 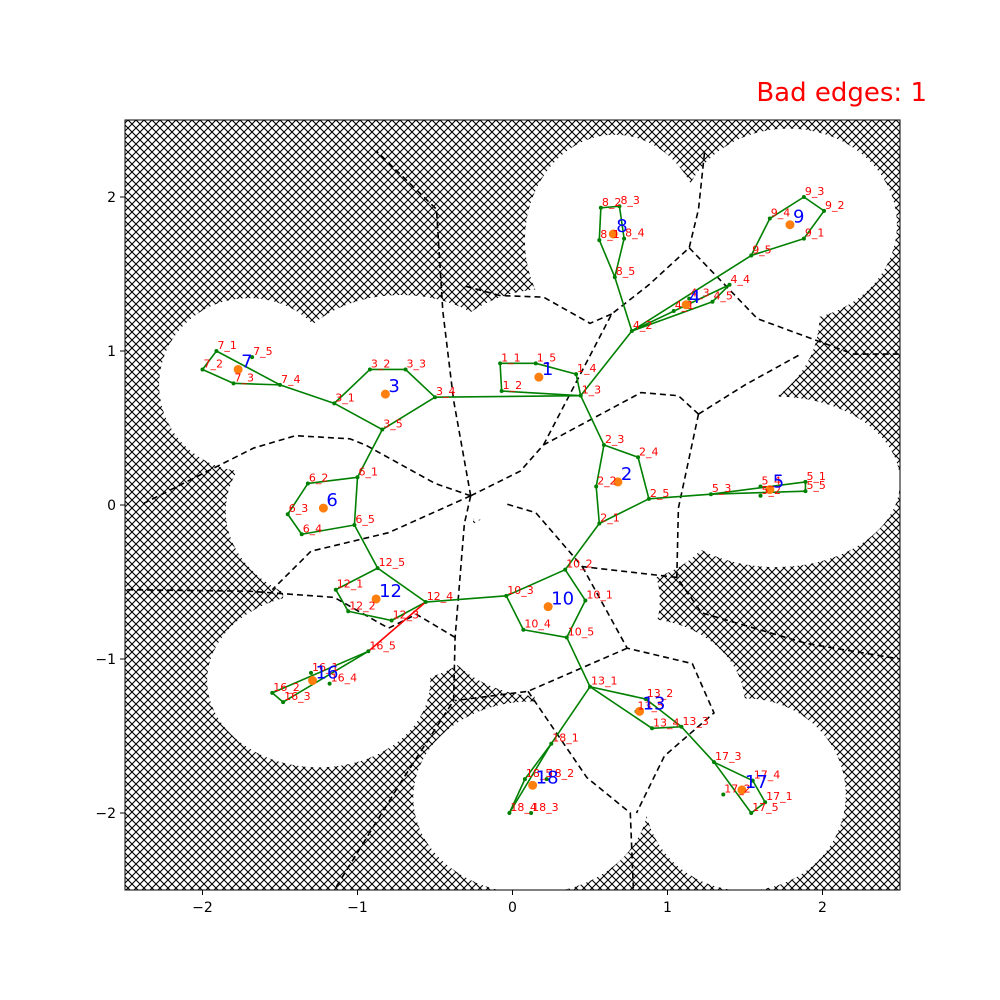 What do you see at coordinates (520, 590) in the screenshot?
I see `node-label-10_3: 10_3` at bounding box center [520, 590].